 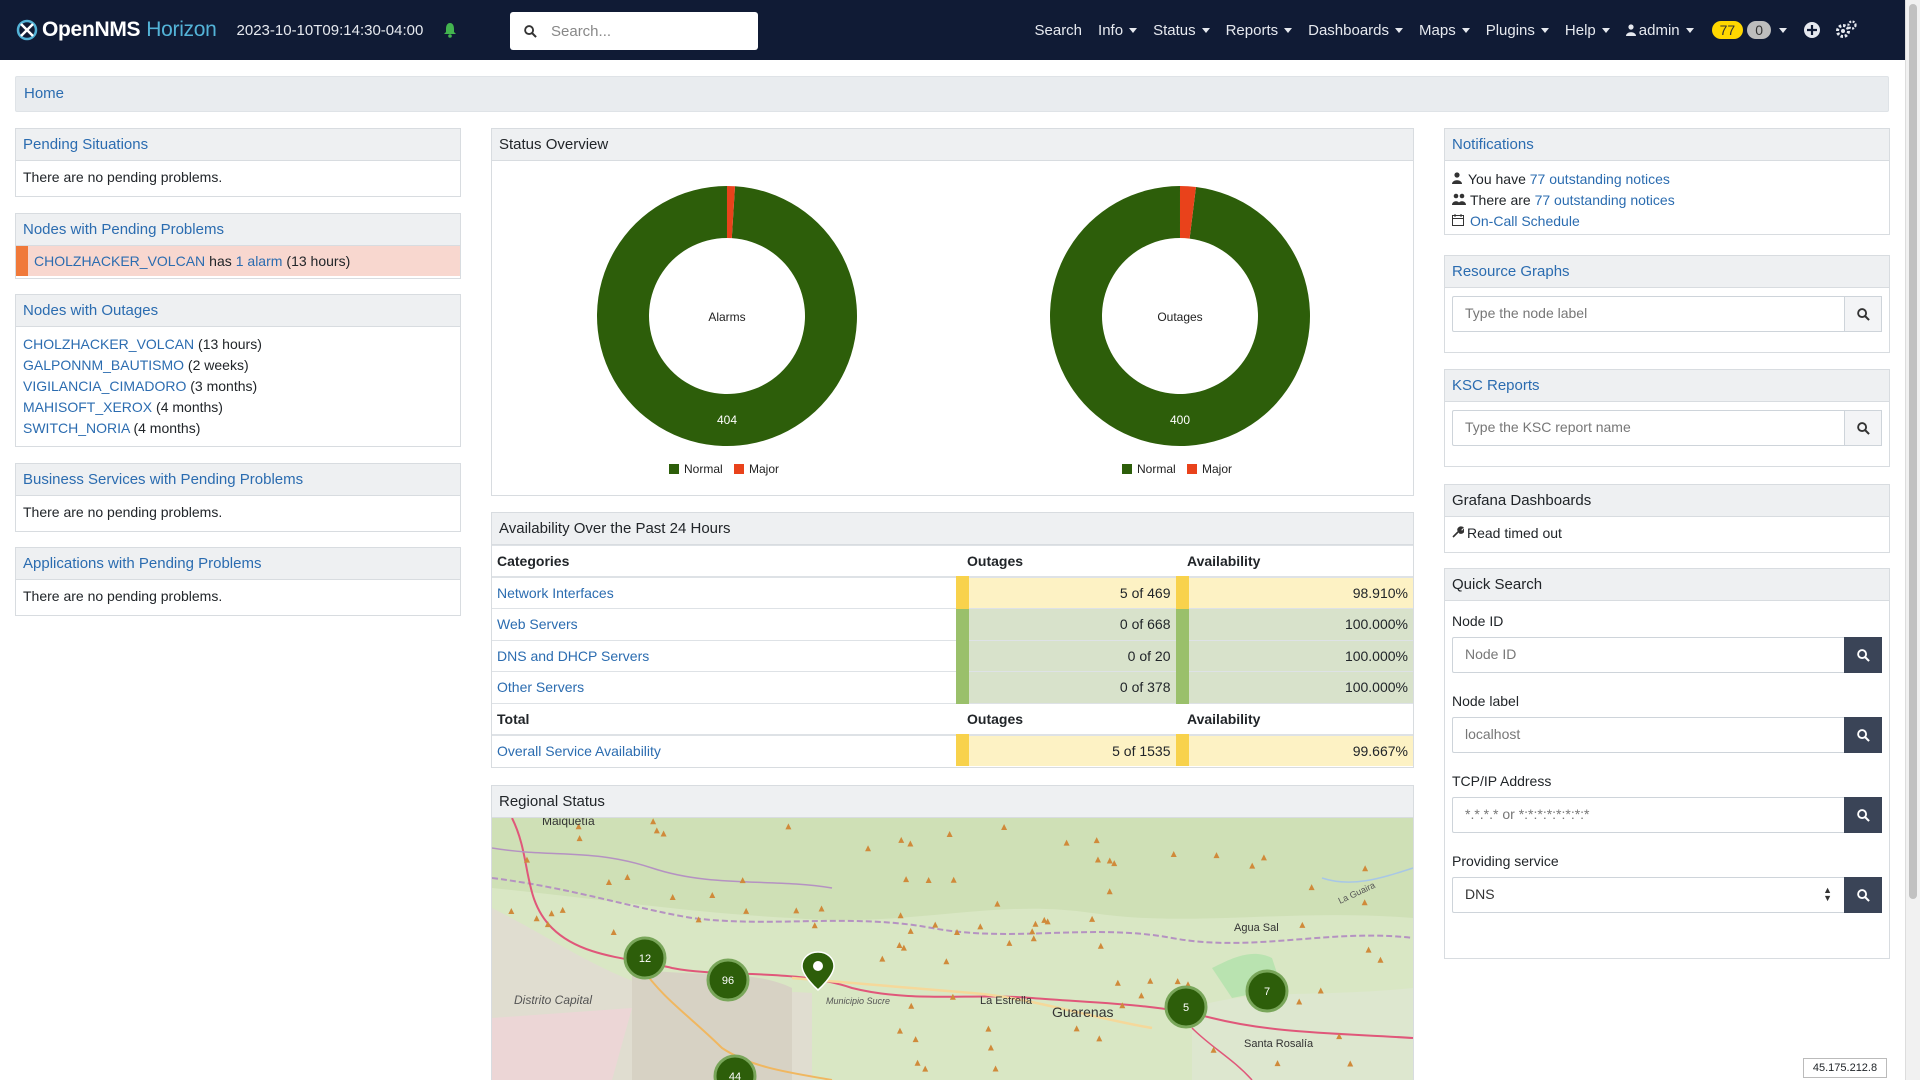 I want to click on node-label-search-button, so click(x=1863, y=735).